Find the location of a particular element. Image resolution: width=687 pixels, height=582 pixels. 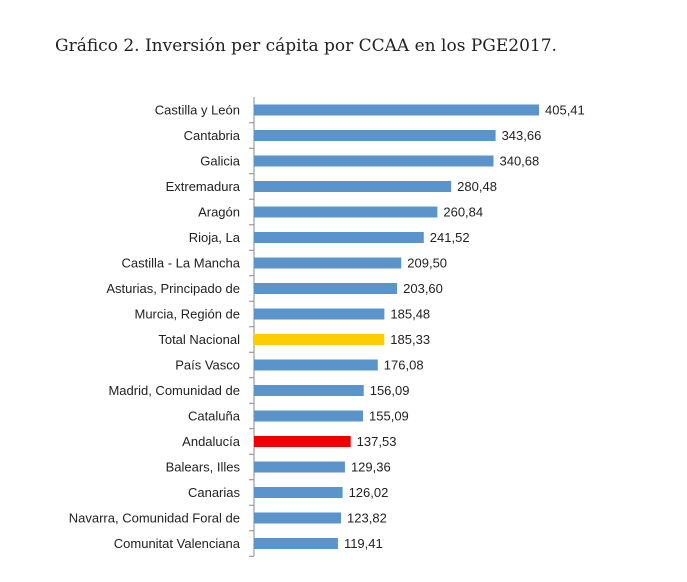

data-label: 156,09 is located at coordinates (390, 390).